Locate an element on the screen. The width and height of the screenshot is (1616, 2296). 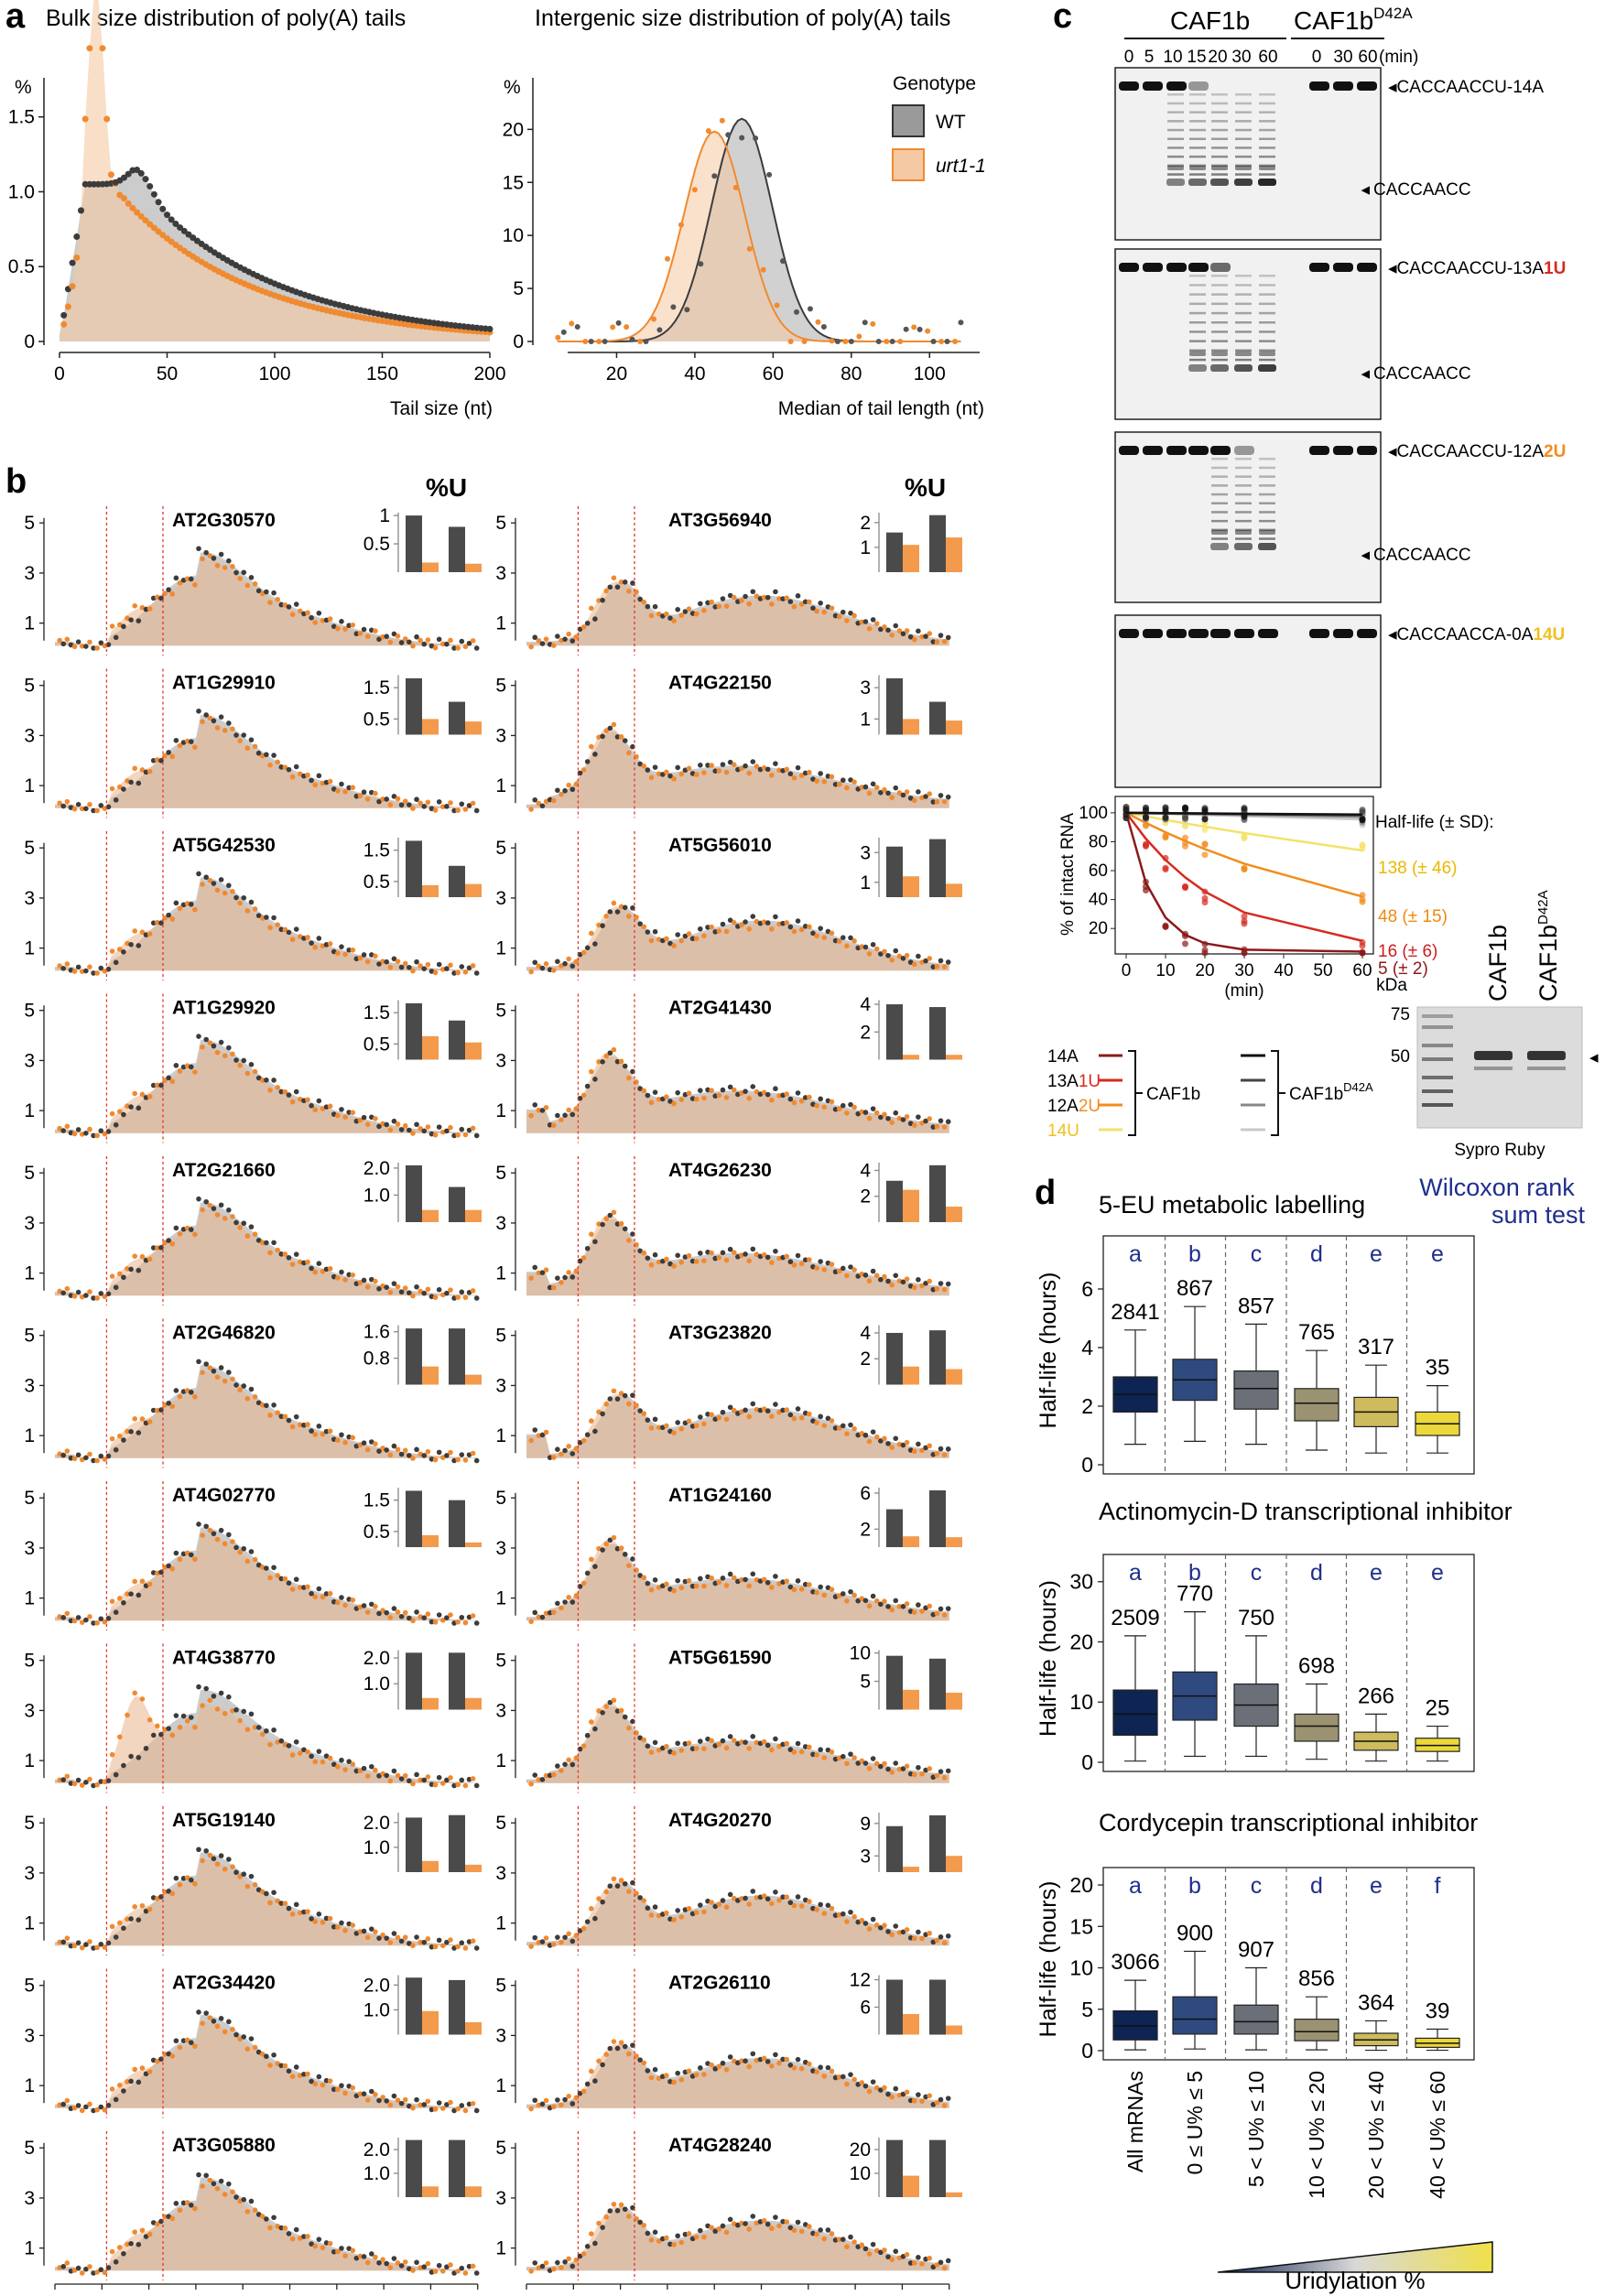
bulk-urt-point is located at coordinates (163, 235).